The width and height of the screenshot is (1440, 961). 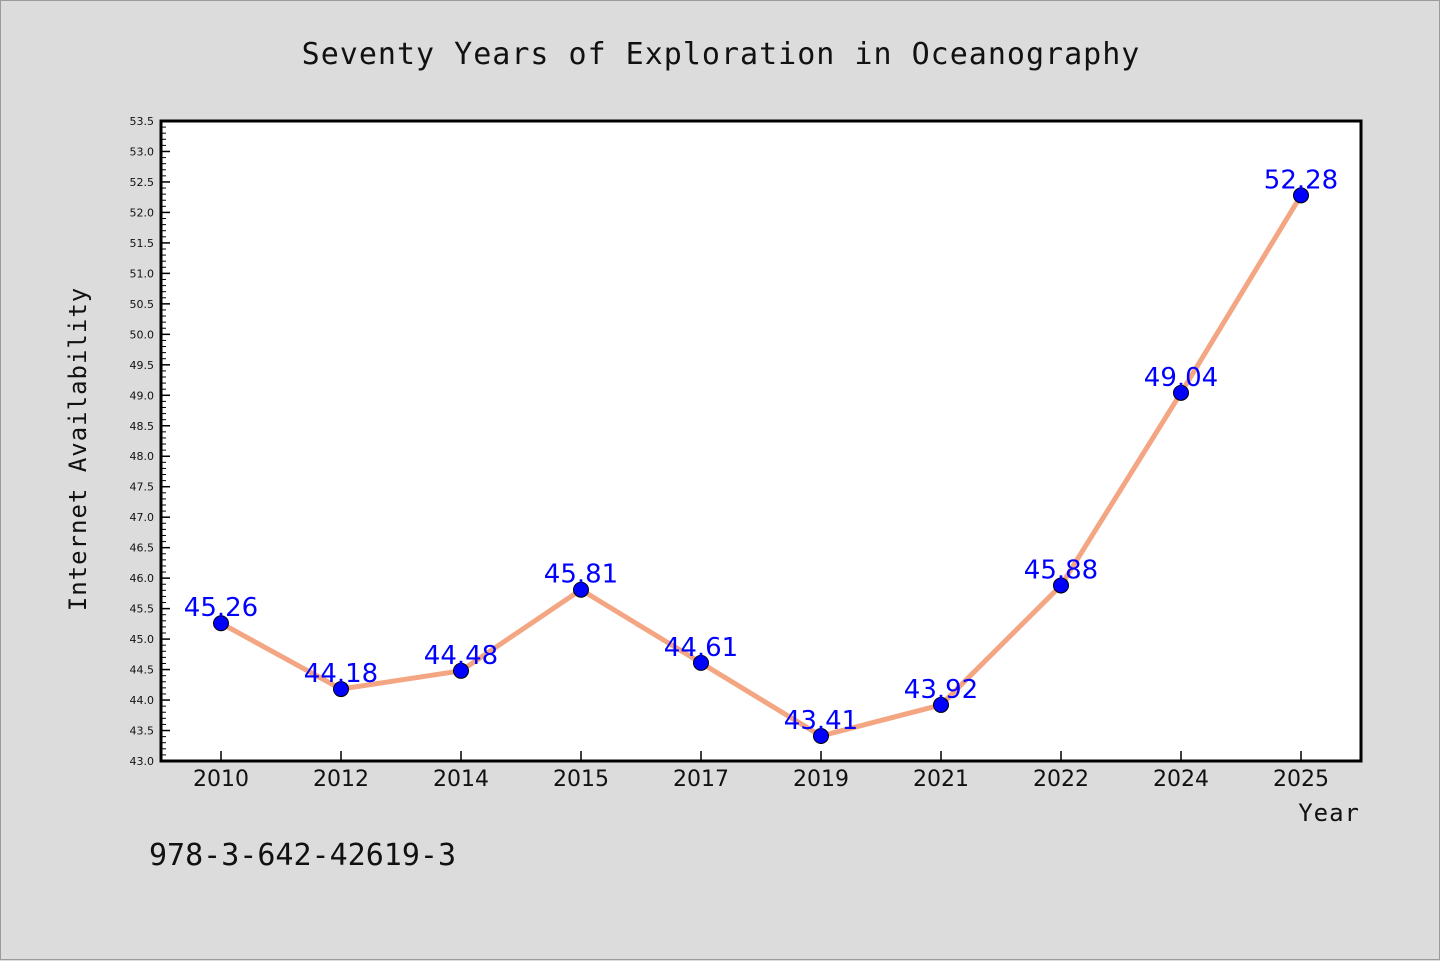 I want to click on y-tick-label: 52.5, so click(x=142, y=182).